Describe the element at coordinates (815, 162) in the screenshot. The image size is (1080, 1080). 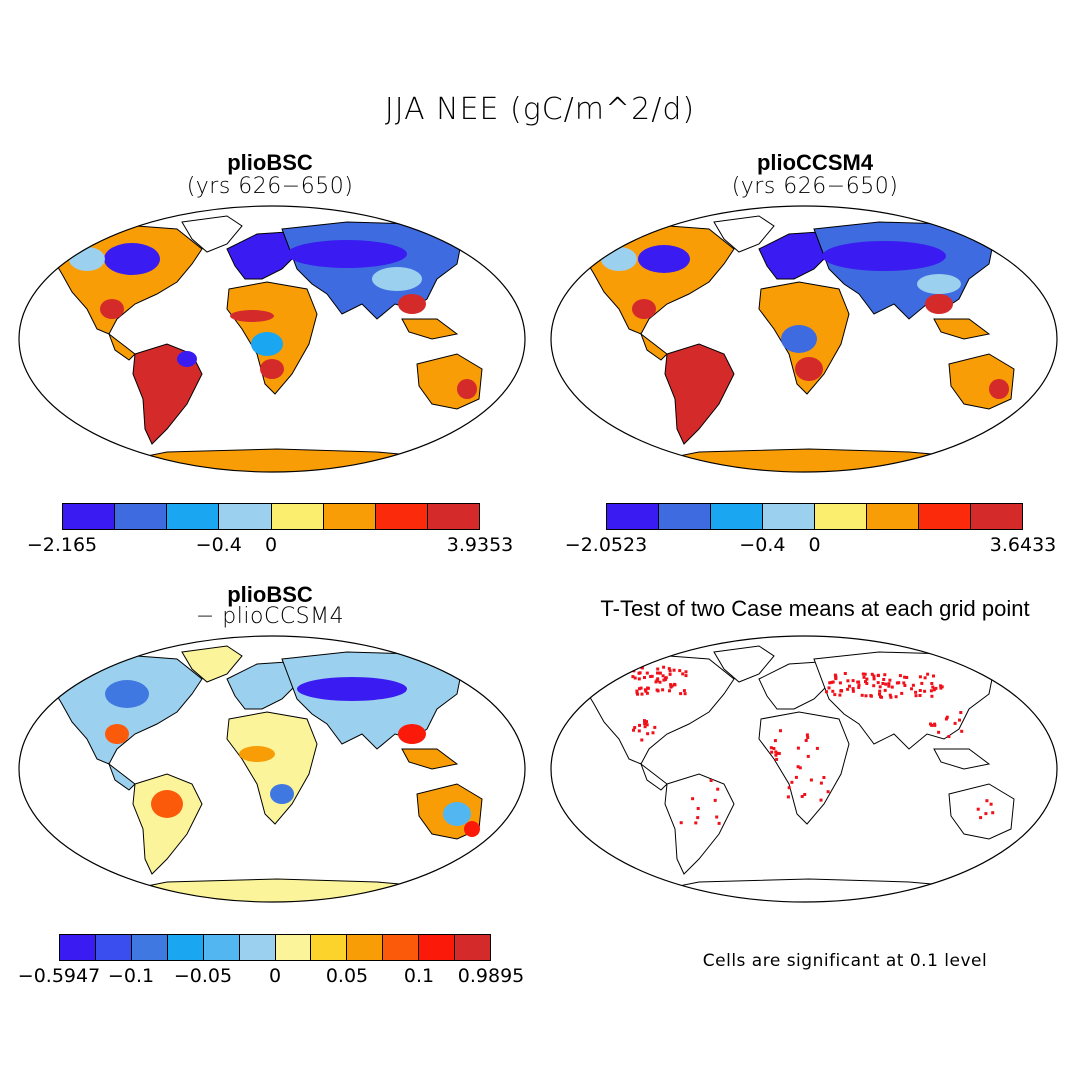
I see `panel-title-top-right: plioCCSM4` at that location.